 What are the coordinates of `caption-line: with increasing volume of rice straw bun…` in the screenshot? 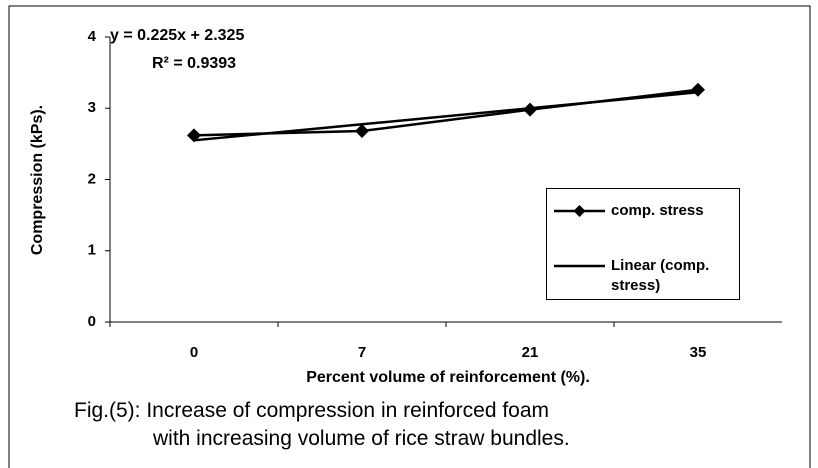 It's located at (361, 438).